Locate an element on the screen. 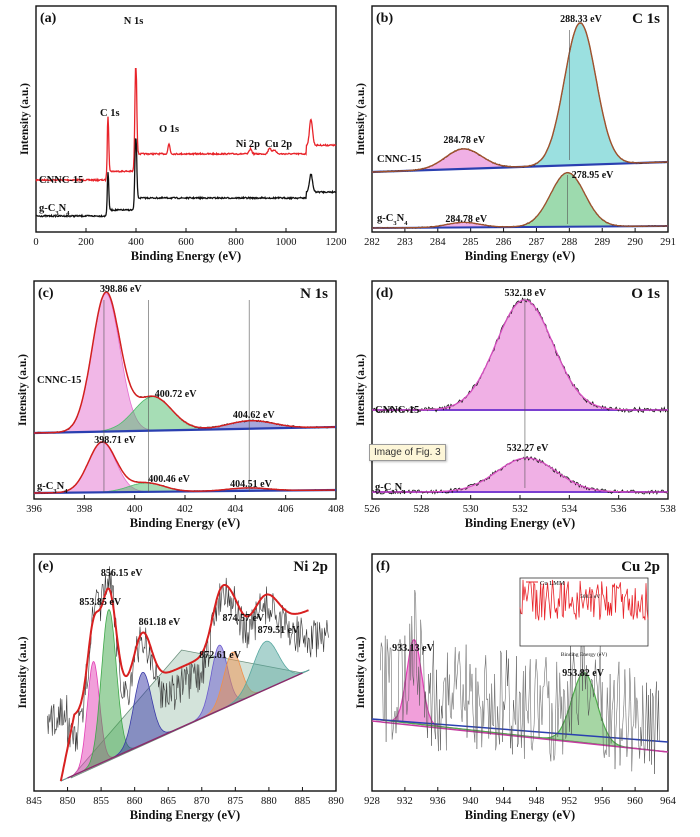  x-tick-label: 600 is located at coordinates (186, 242).